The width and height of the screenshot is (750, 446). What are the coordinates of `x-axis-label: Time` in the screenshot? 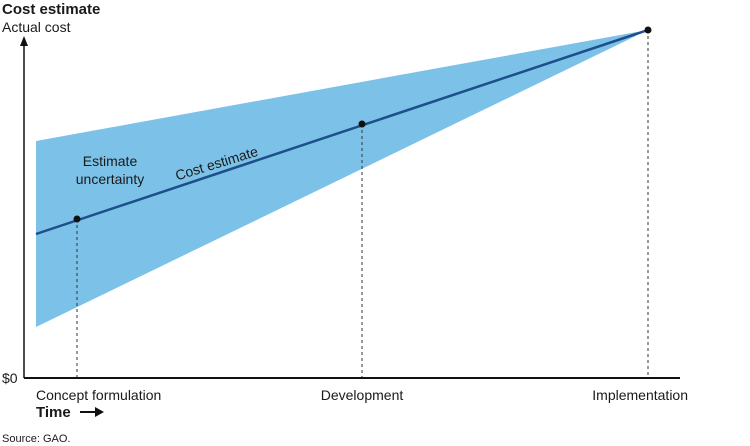 It's located at (53, 412).